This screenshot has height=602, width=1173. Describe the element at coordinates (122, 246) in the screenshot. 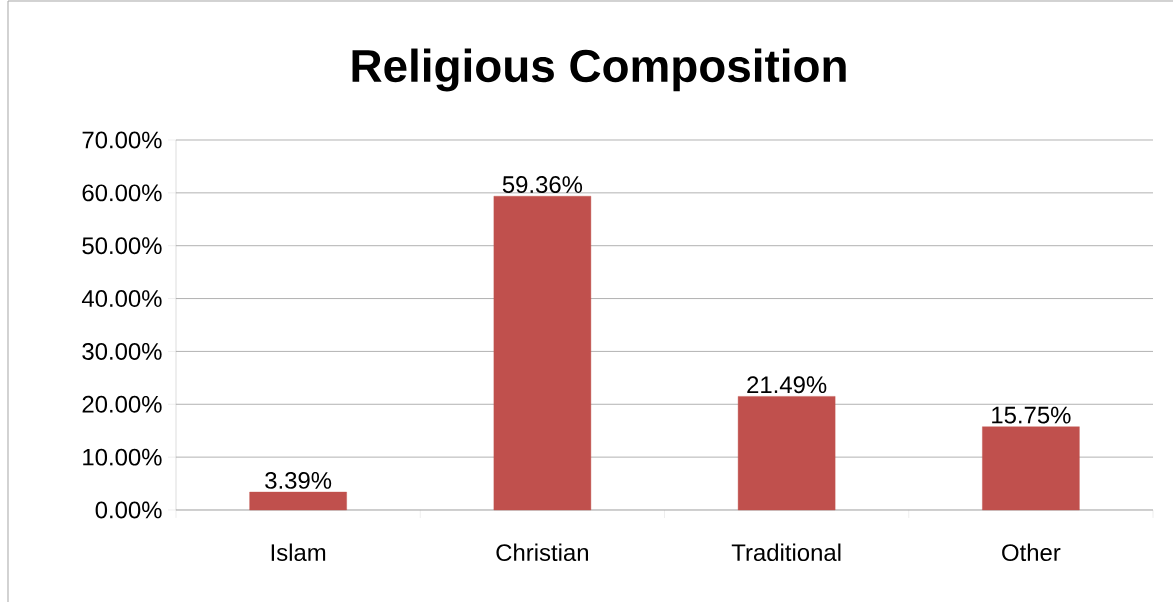

I see `y-tick-label: 50.00%` at that location.